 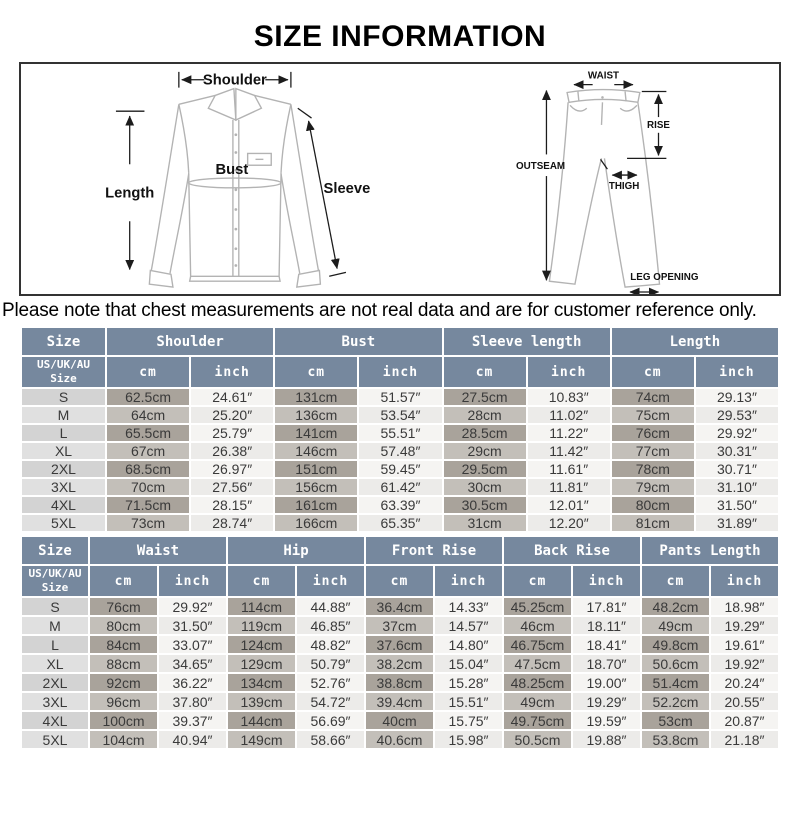 I want to click on cm-cell: 48.25cm, so click(x=537, y=682).